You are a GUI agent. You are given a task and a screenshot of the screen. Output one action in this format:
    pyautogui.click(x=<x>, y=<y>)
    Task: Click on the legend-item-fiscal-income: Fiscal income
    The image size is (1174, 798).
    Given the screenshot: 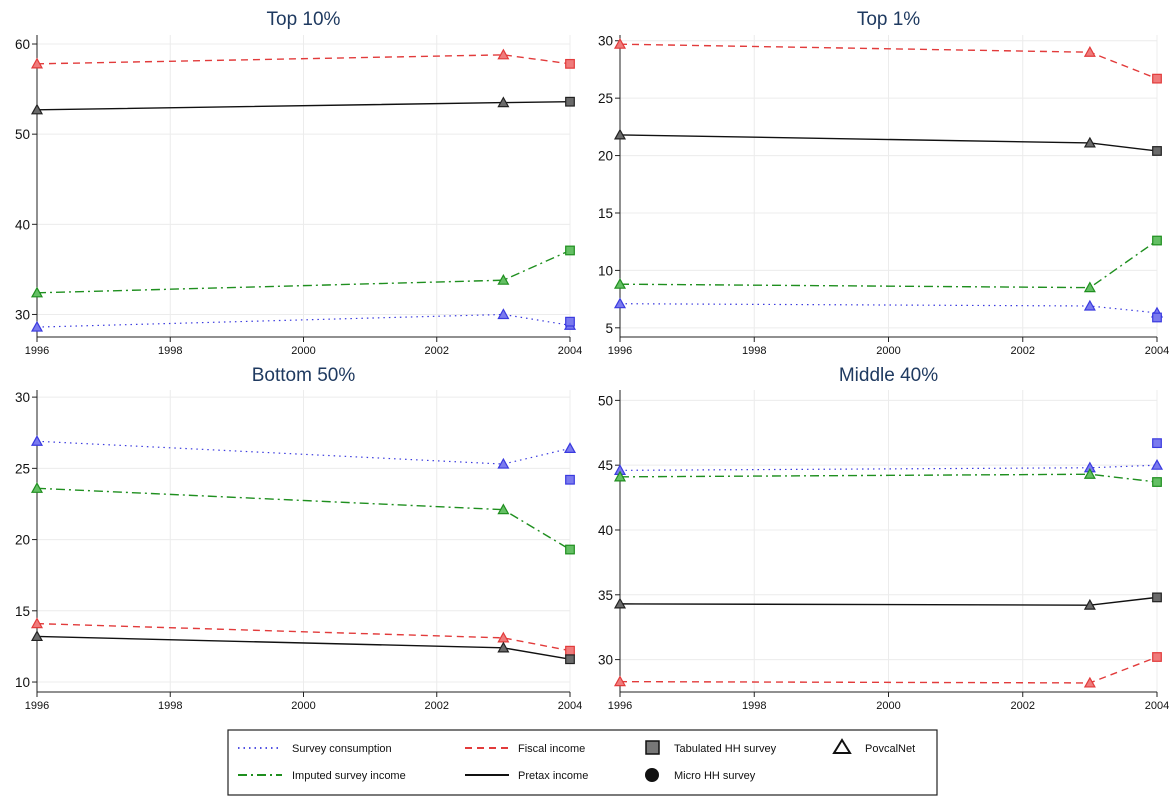 What is the action you would take?
    pyautogui.click(x=525, y=749)
    